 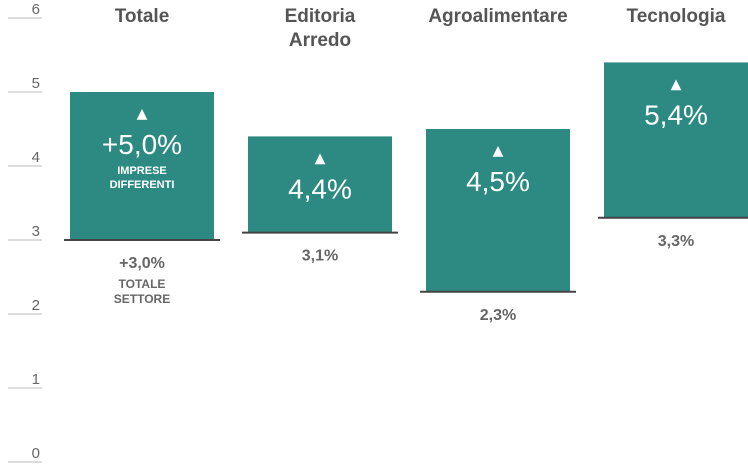 I want to click on bar-value-label: +5,0%, so click(x=142, y=144).